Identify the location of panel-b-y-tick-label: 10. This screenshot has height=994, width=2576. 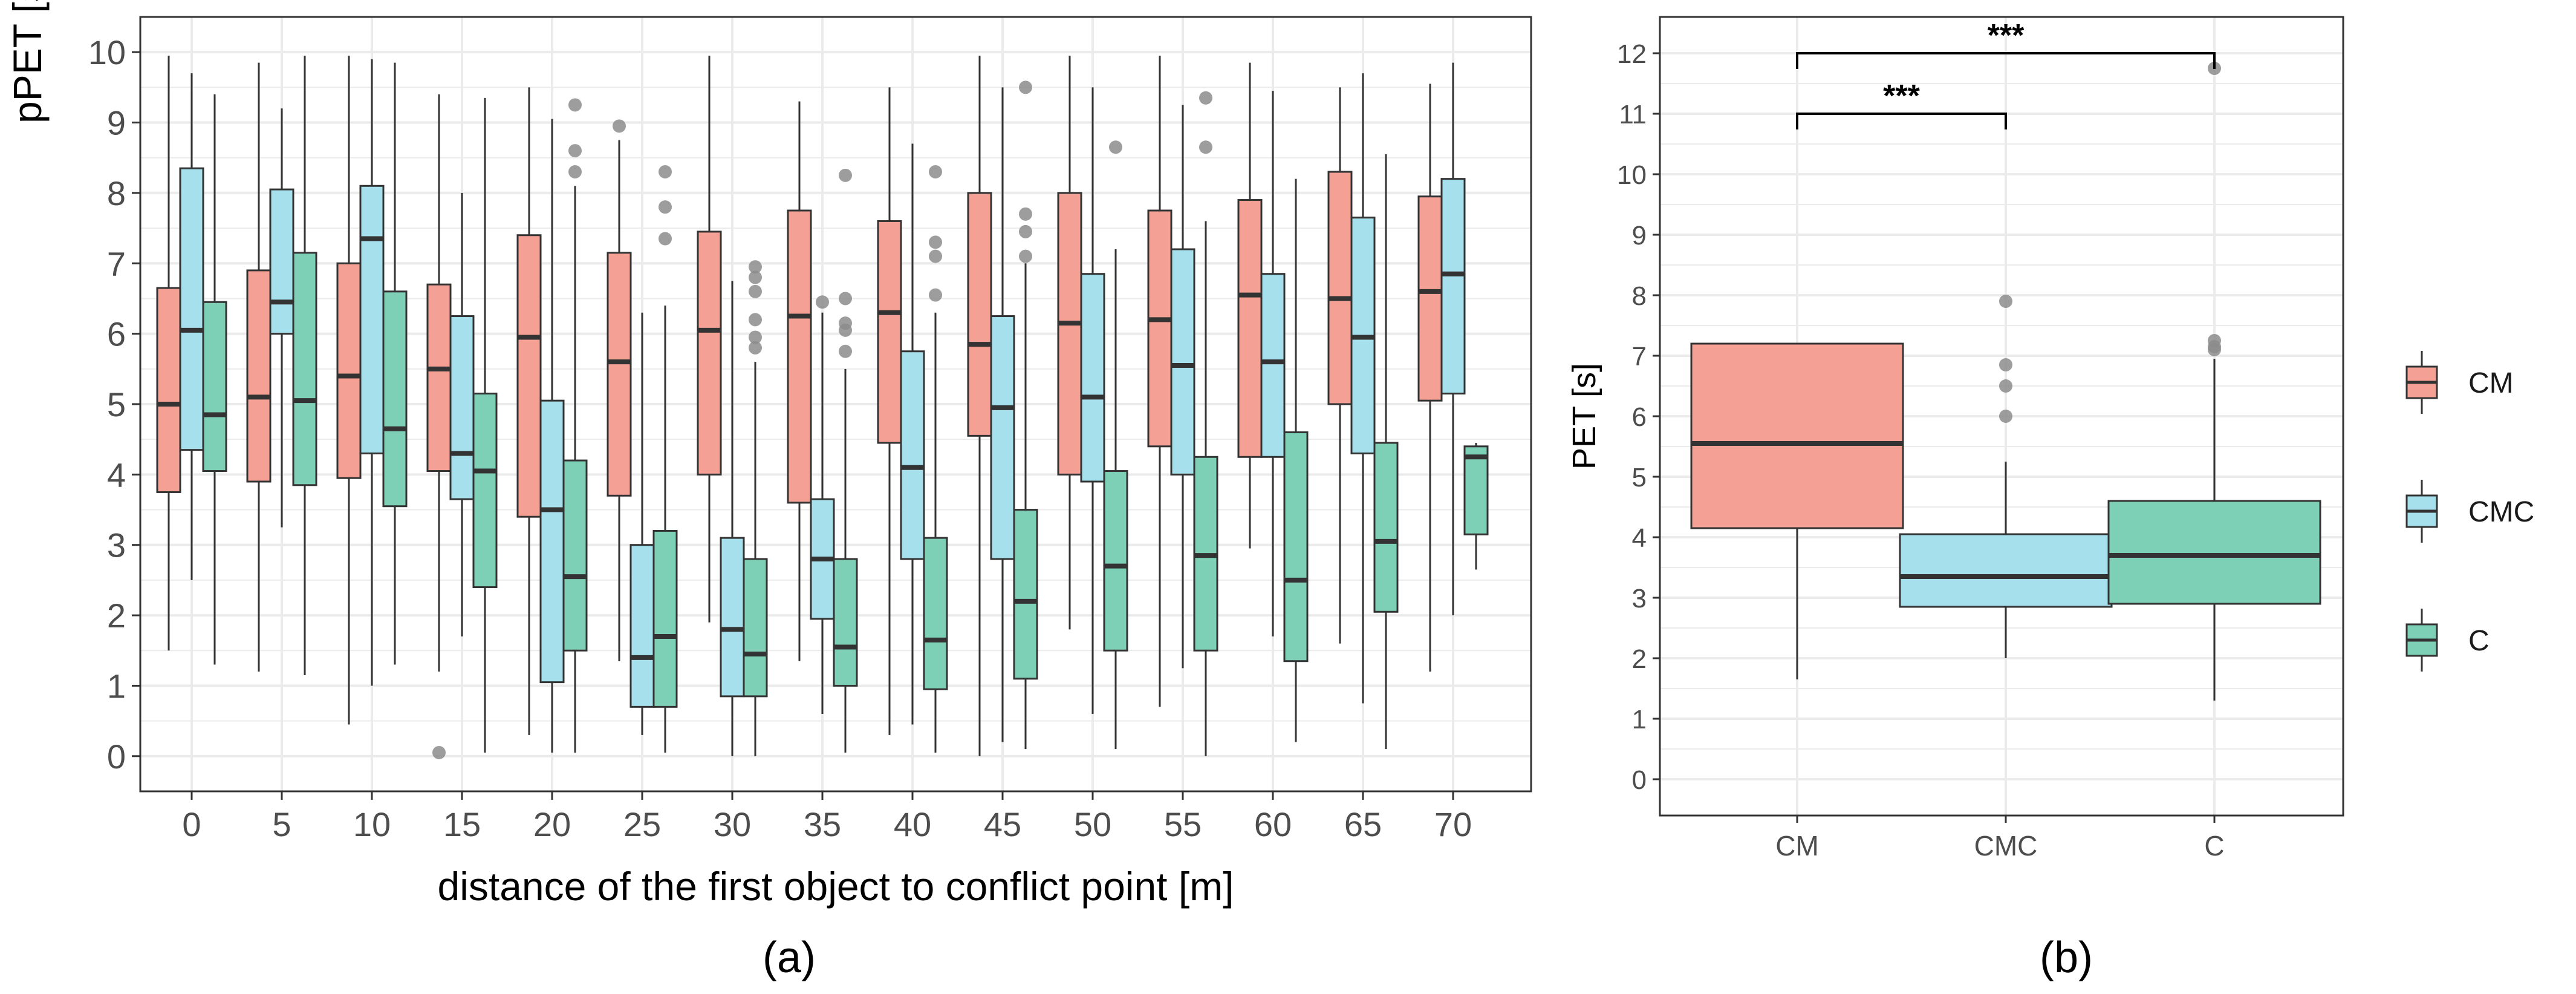
(1632, 175).